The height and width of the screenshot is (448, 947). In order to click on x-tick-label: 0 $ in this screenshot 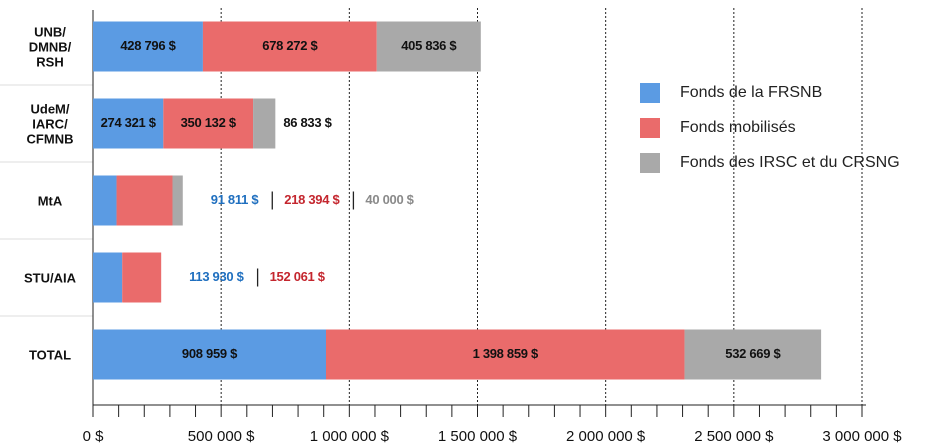, I will do `click(94, 436)`.